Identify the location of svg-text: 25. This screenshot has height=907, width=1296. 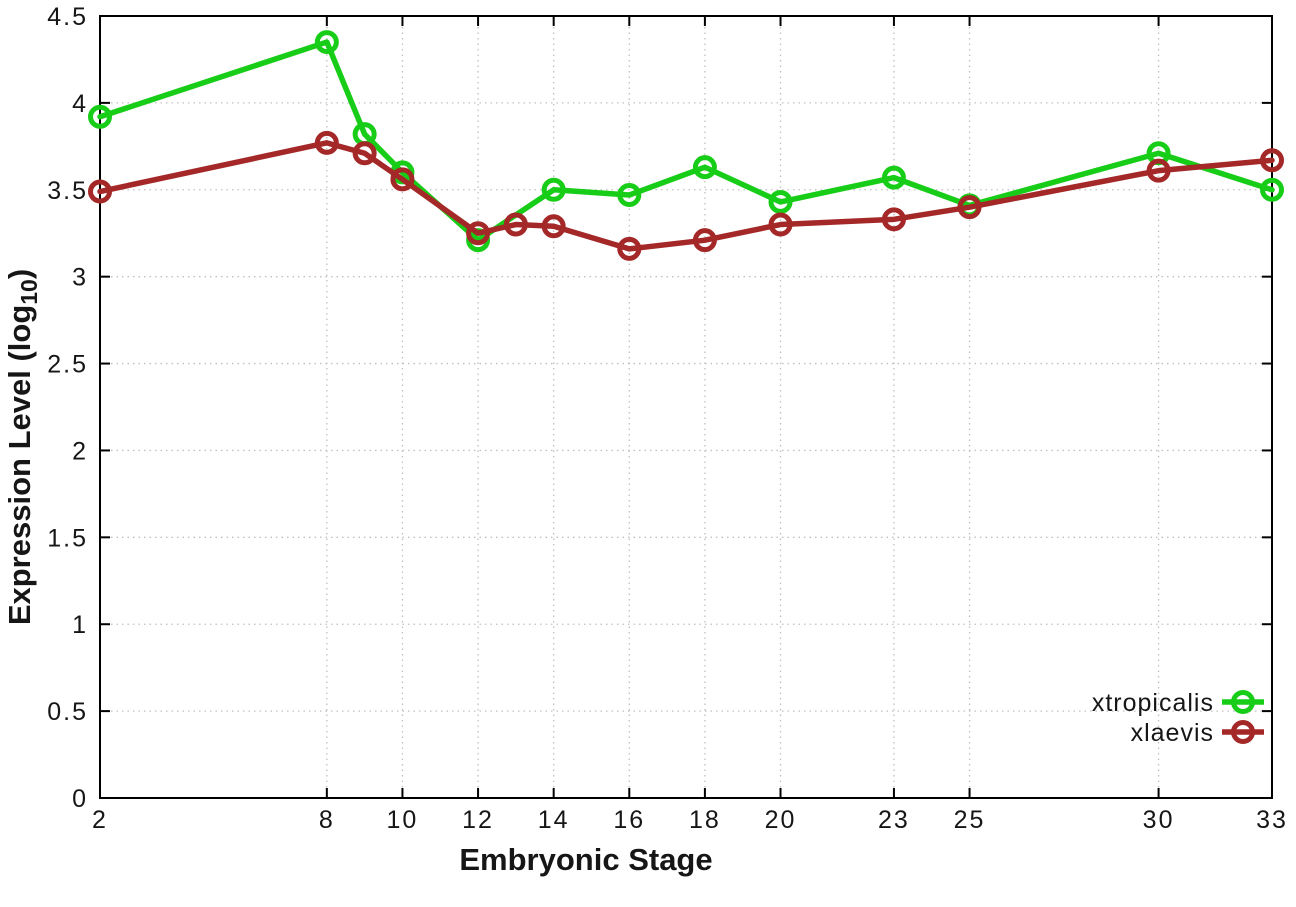
(970, 820).